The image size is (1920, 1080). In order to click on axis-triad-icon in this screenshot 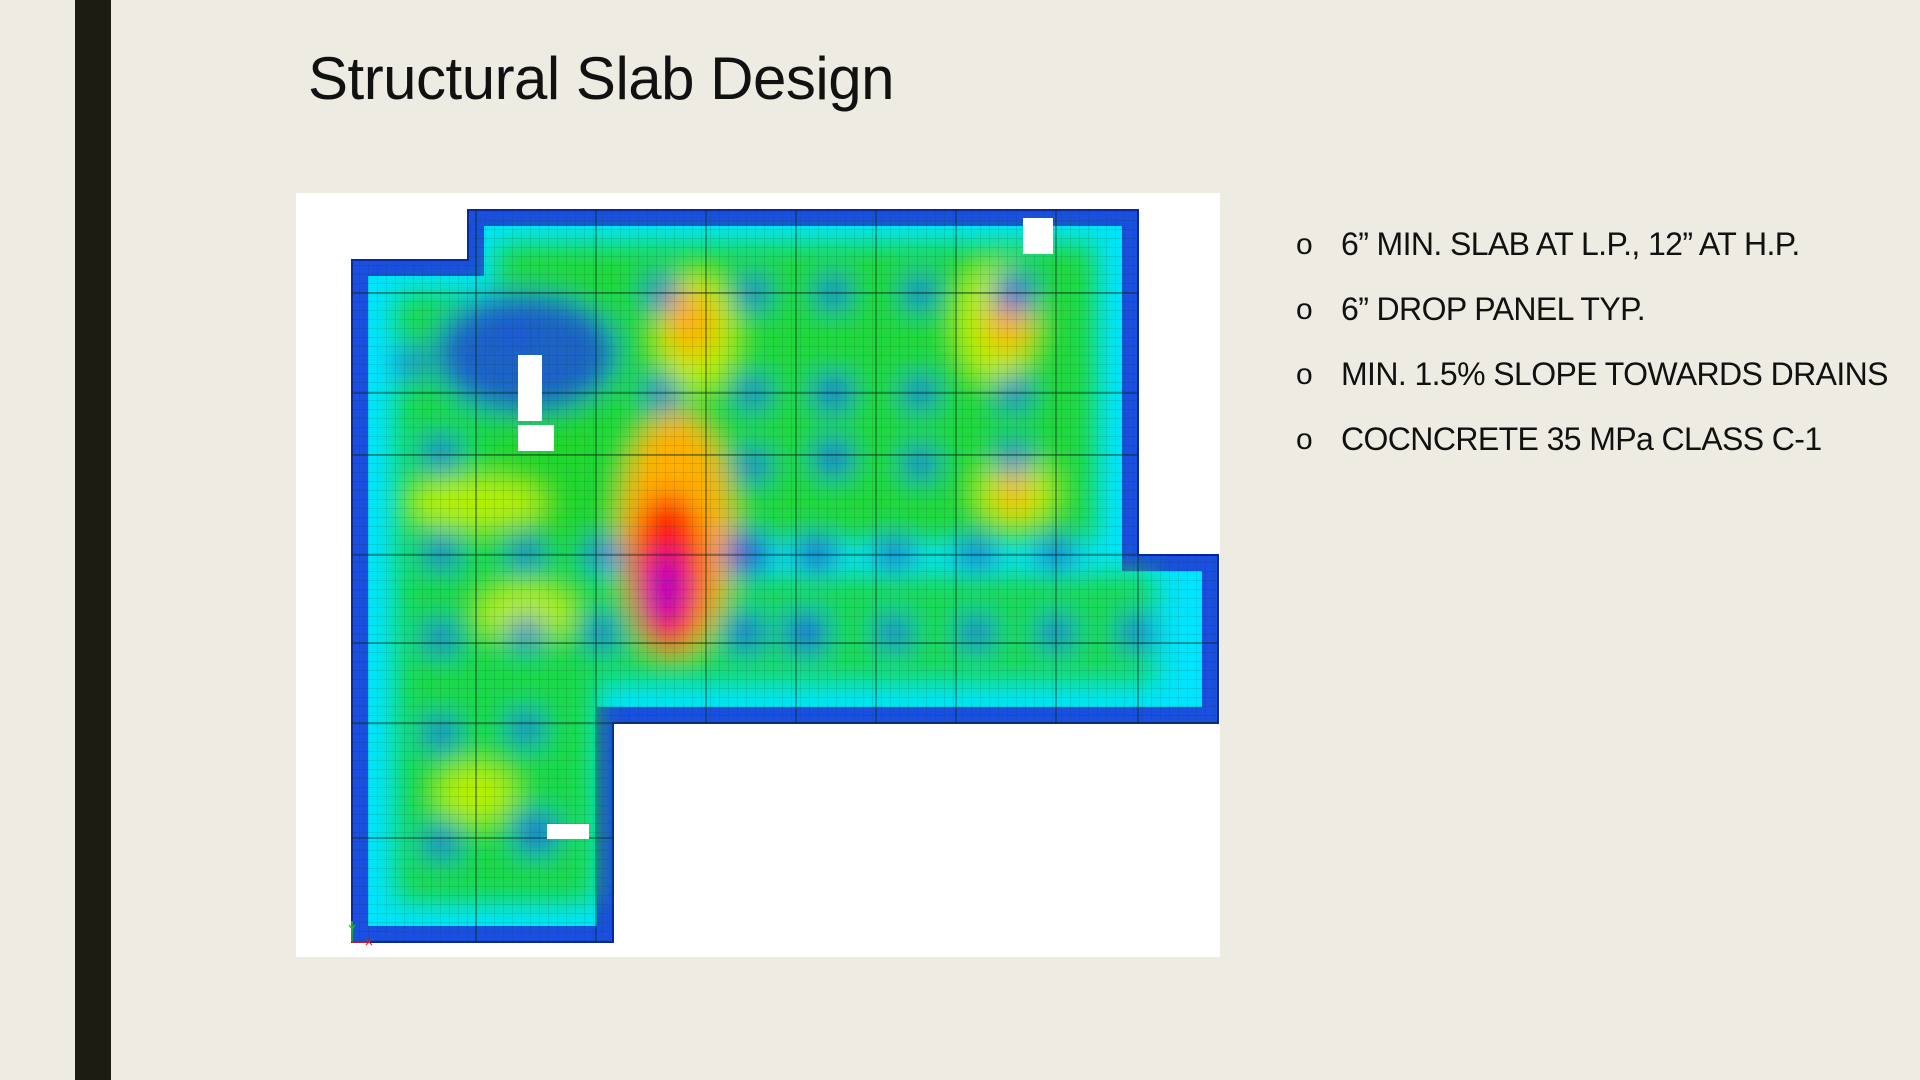, I will do `click(360, 933)`.